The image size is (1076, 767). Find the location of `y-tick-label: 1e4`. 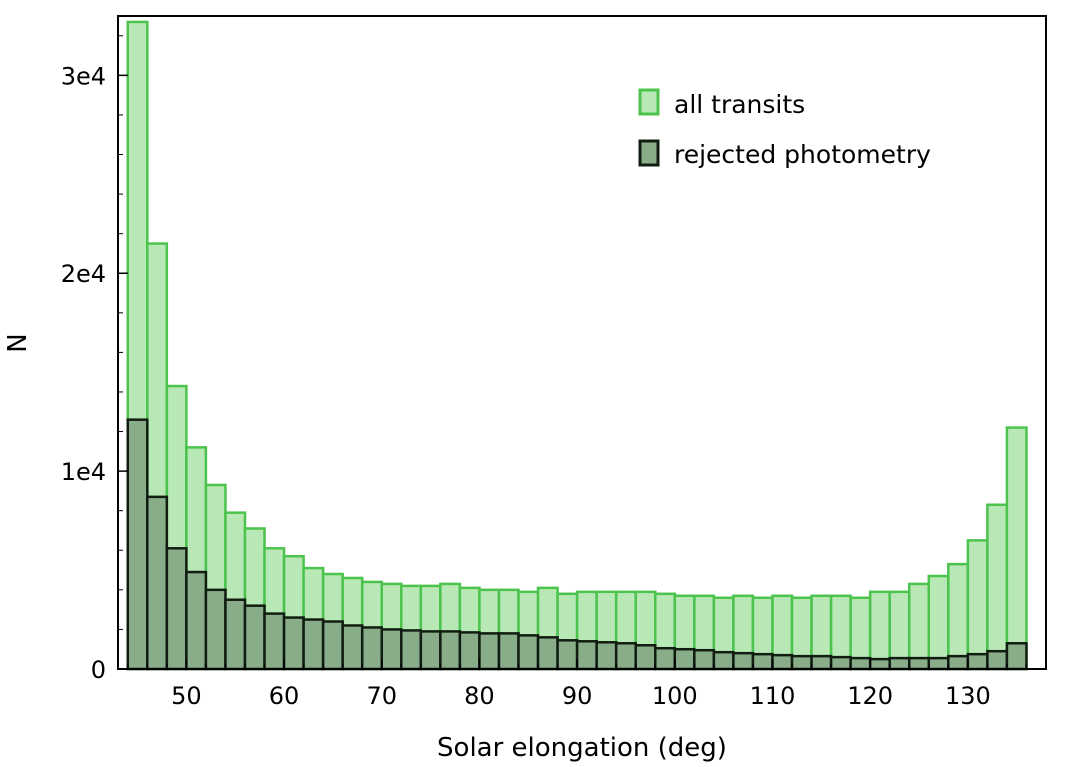

y-tick-label: 1e4 is located at coordinates (83, 472).